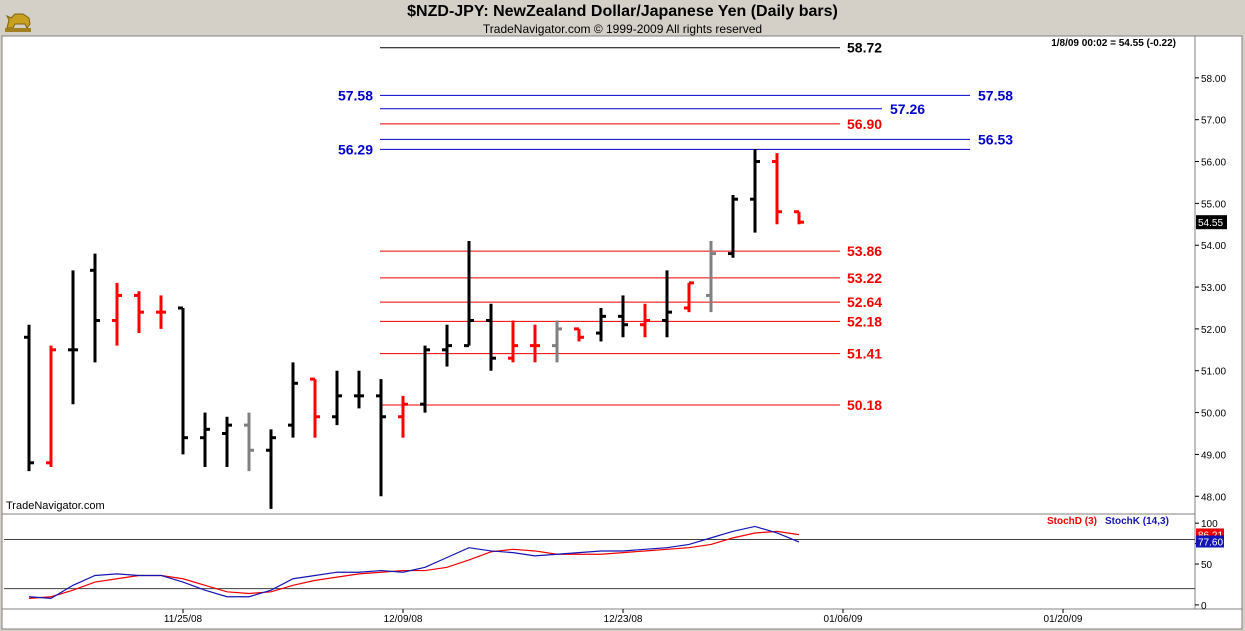  What do you see at coordinates (1072, 521) in the screenshot?
I see `osc-legend-d: StochD (3)` at bounding box center [1072, 521].